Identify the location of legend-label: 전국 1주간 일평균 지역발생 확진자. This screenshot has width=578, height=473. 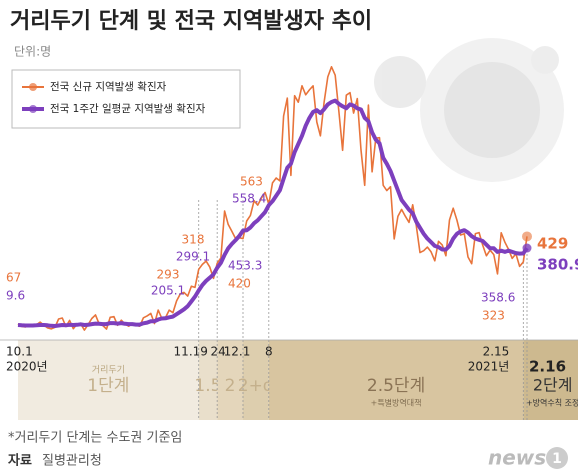
(128, 108).